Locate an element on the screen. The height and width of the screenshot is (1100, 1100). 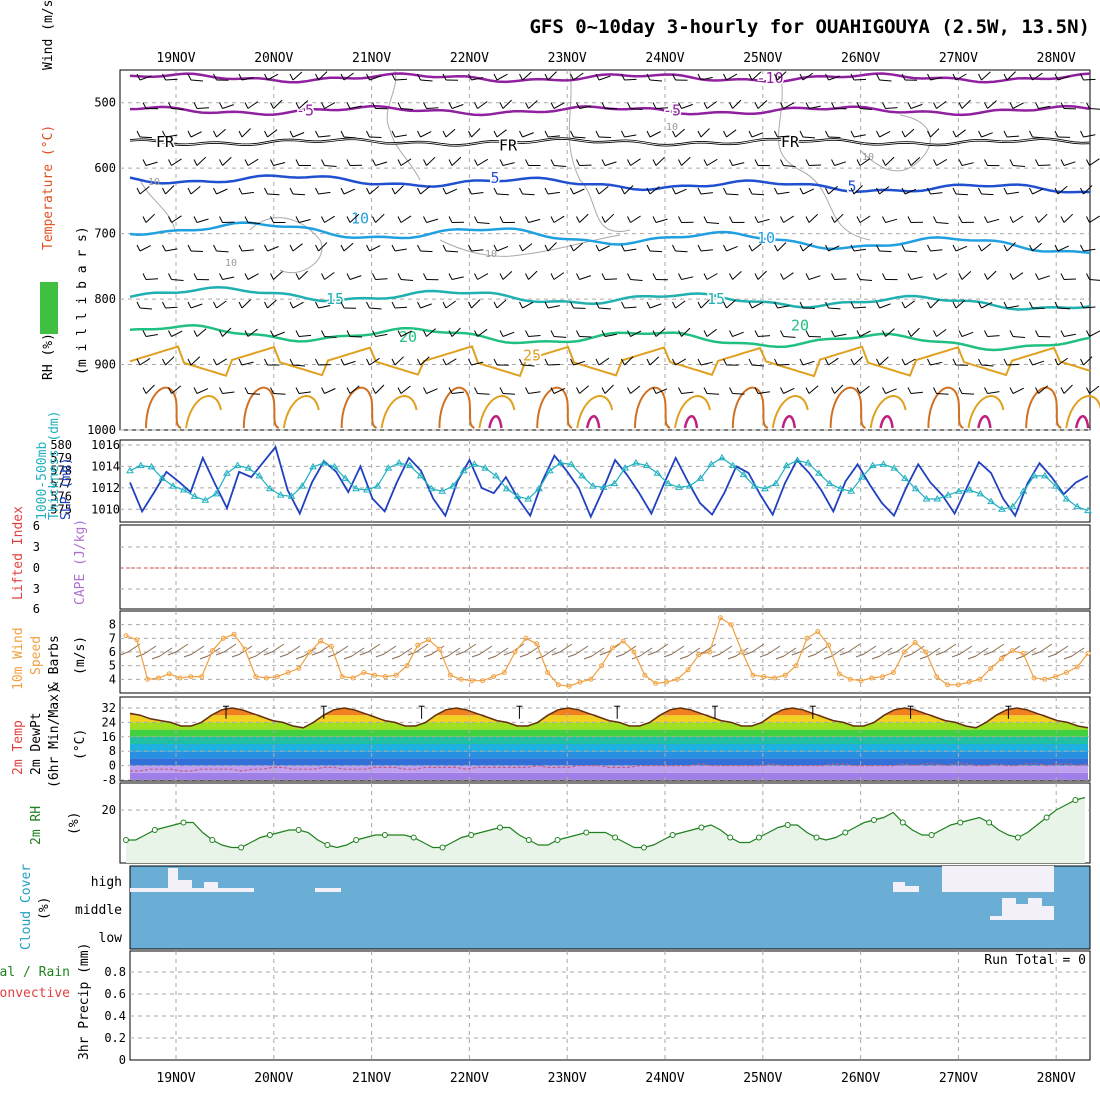
y-tick-label: 1012 is located at coordinates (105, 488).